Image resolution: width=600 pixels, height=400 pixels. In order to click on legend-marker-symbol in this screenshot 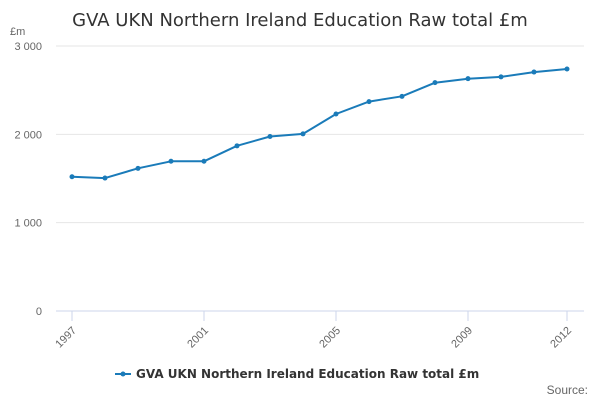, I will do `click(123, 374)`.